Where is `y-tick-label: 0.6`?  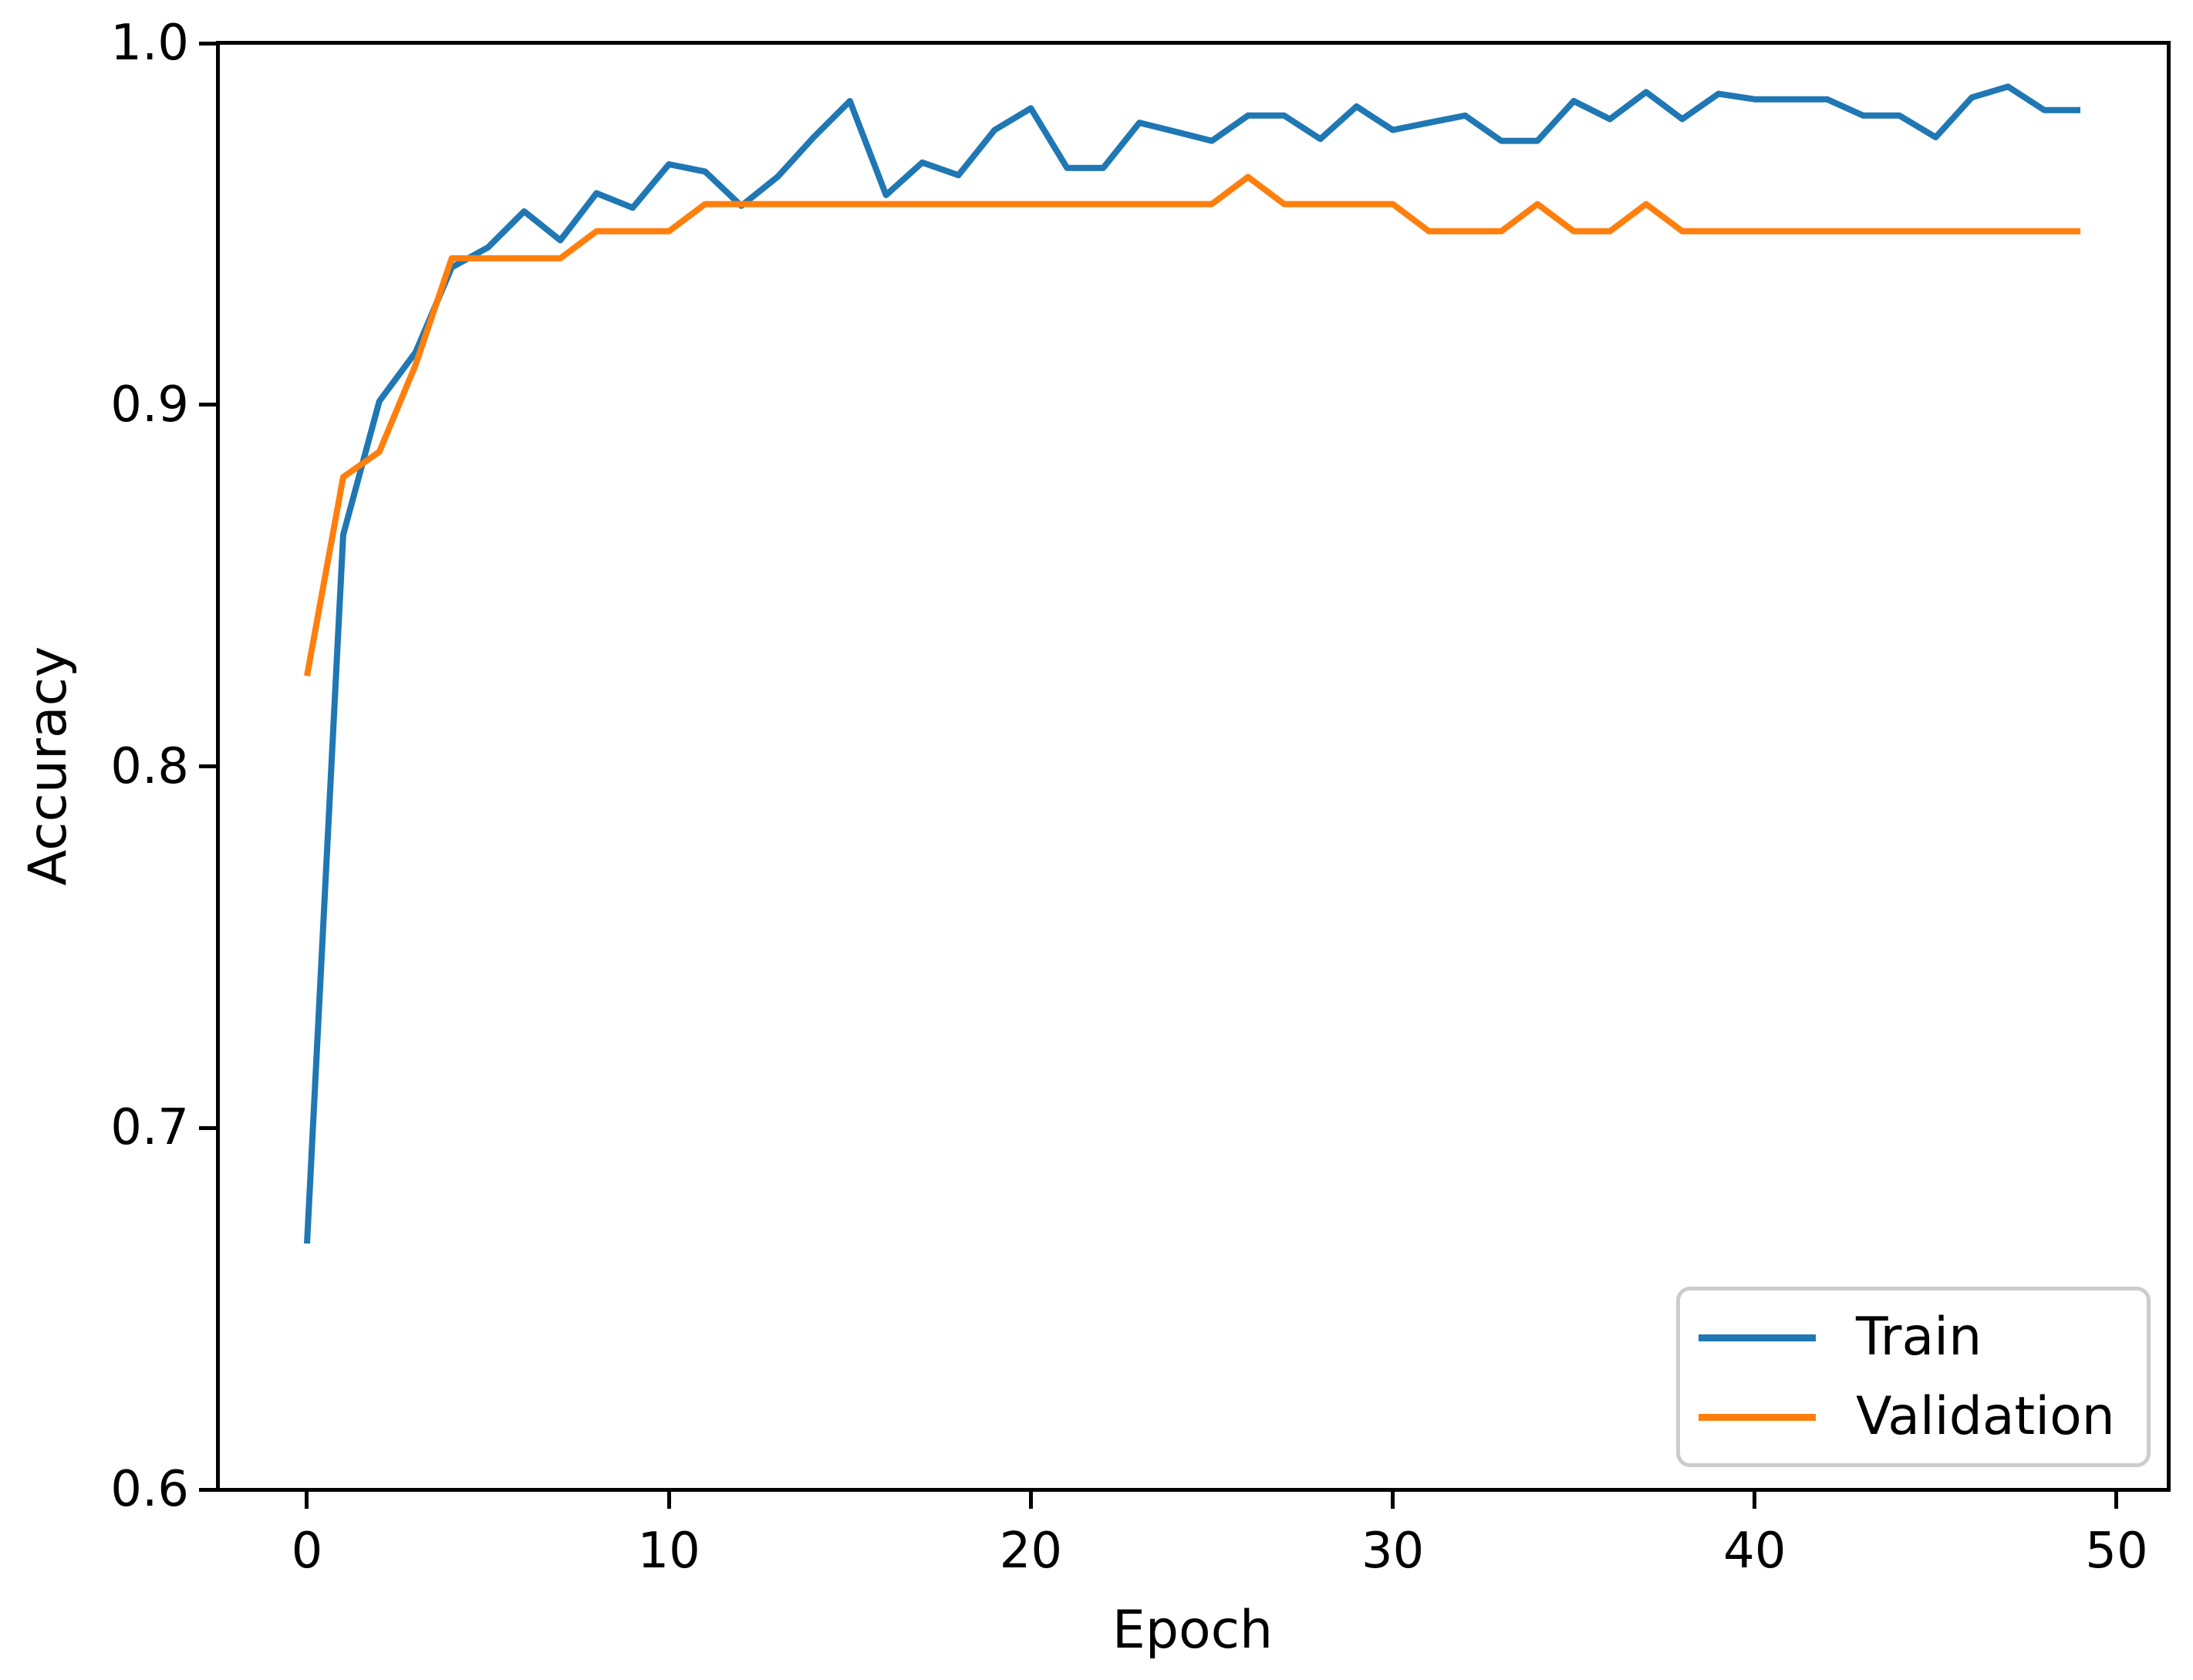
y-tick-label: 0.6 is located at coordinates (149, 1489).